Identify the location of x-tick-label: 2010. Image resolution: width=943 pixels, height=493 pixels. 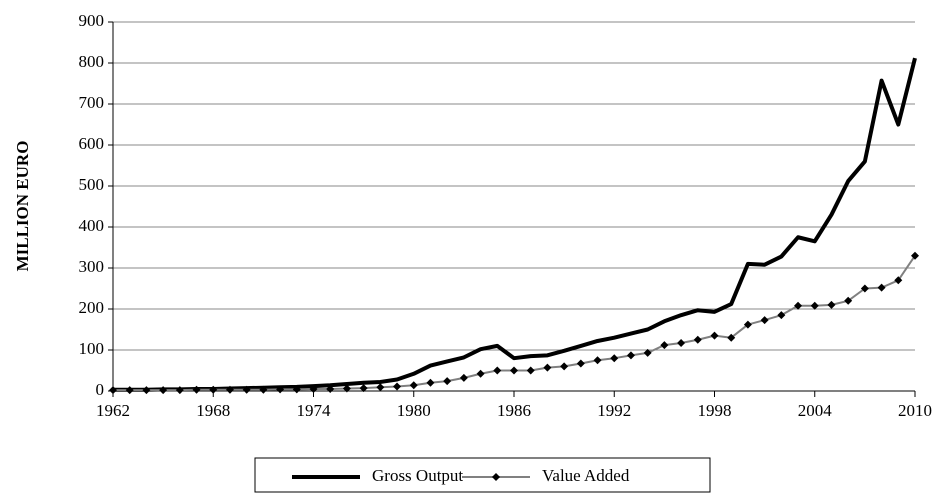
(915, 410).